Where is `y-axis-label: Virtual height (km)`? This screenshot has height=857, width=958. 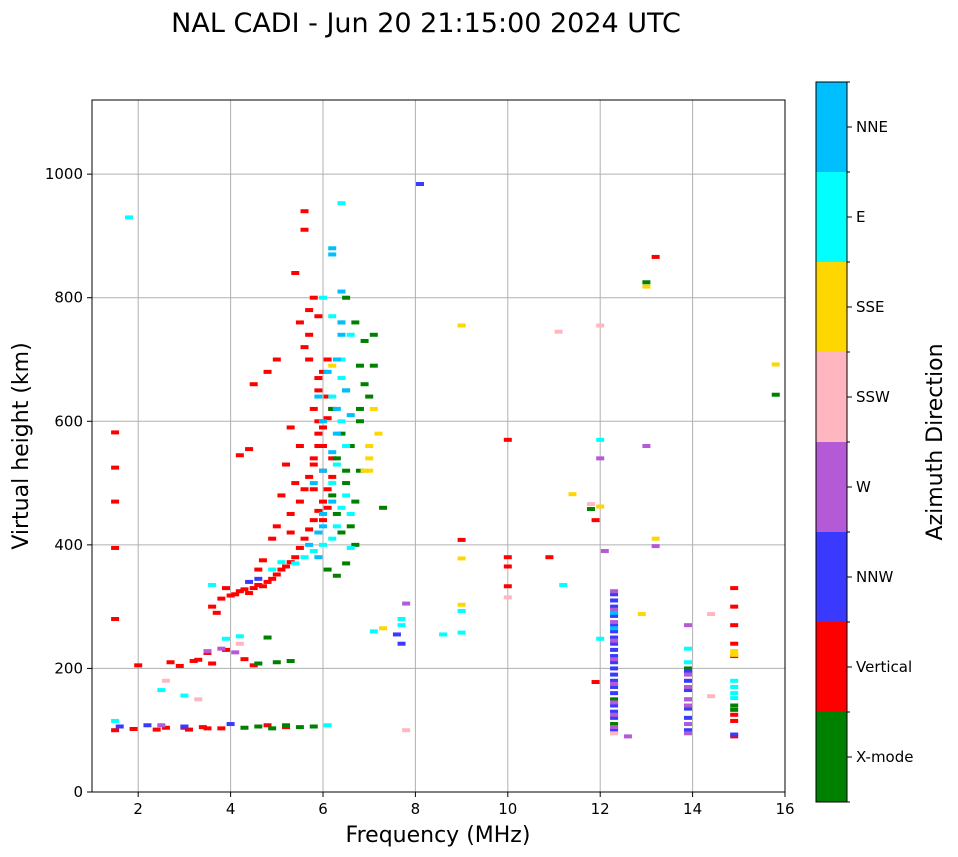 y-axis-label: Virtual height (km) is located at coordinates (21, 445).